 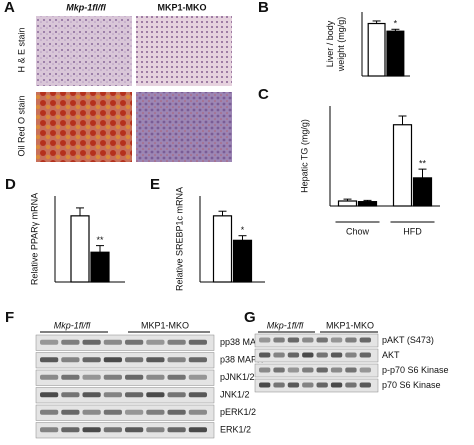 What do you see at coordinates (304, 156) in the screenshot?
I see `y-axis-label: Hepatic TG (mg/g)` at bounding box center [304, 156].